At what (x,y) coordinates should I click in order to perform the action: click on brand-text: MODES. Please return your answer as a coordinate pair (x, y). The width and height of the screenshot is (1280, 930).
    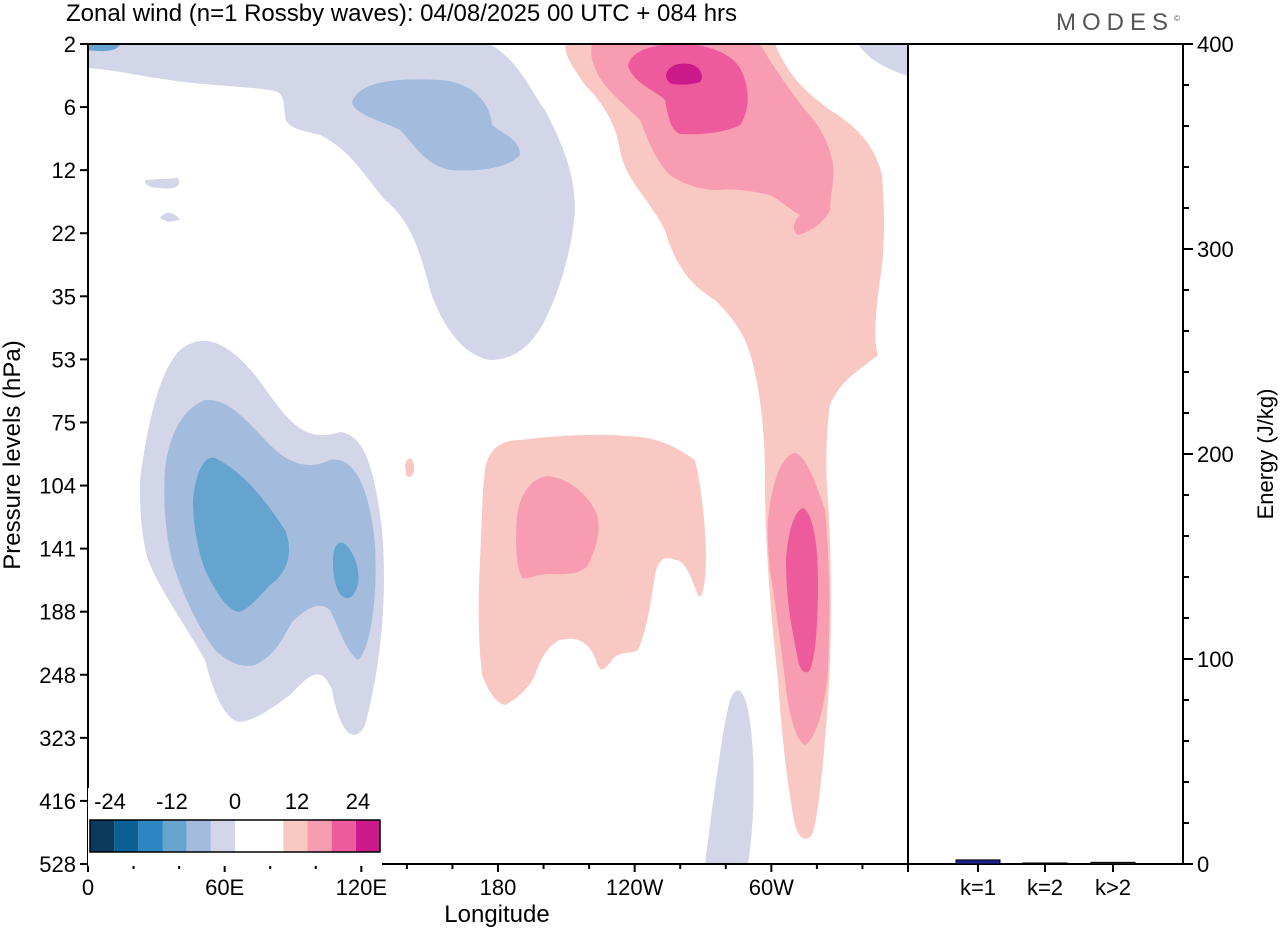
    Looking at the image, I should click on (1115, 22).